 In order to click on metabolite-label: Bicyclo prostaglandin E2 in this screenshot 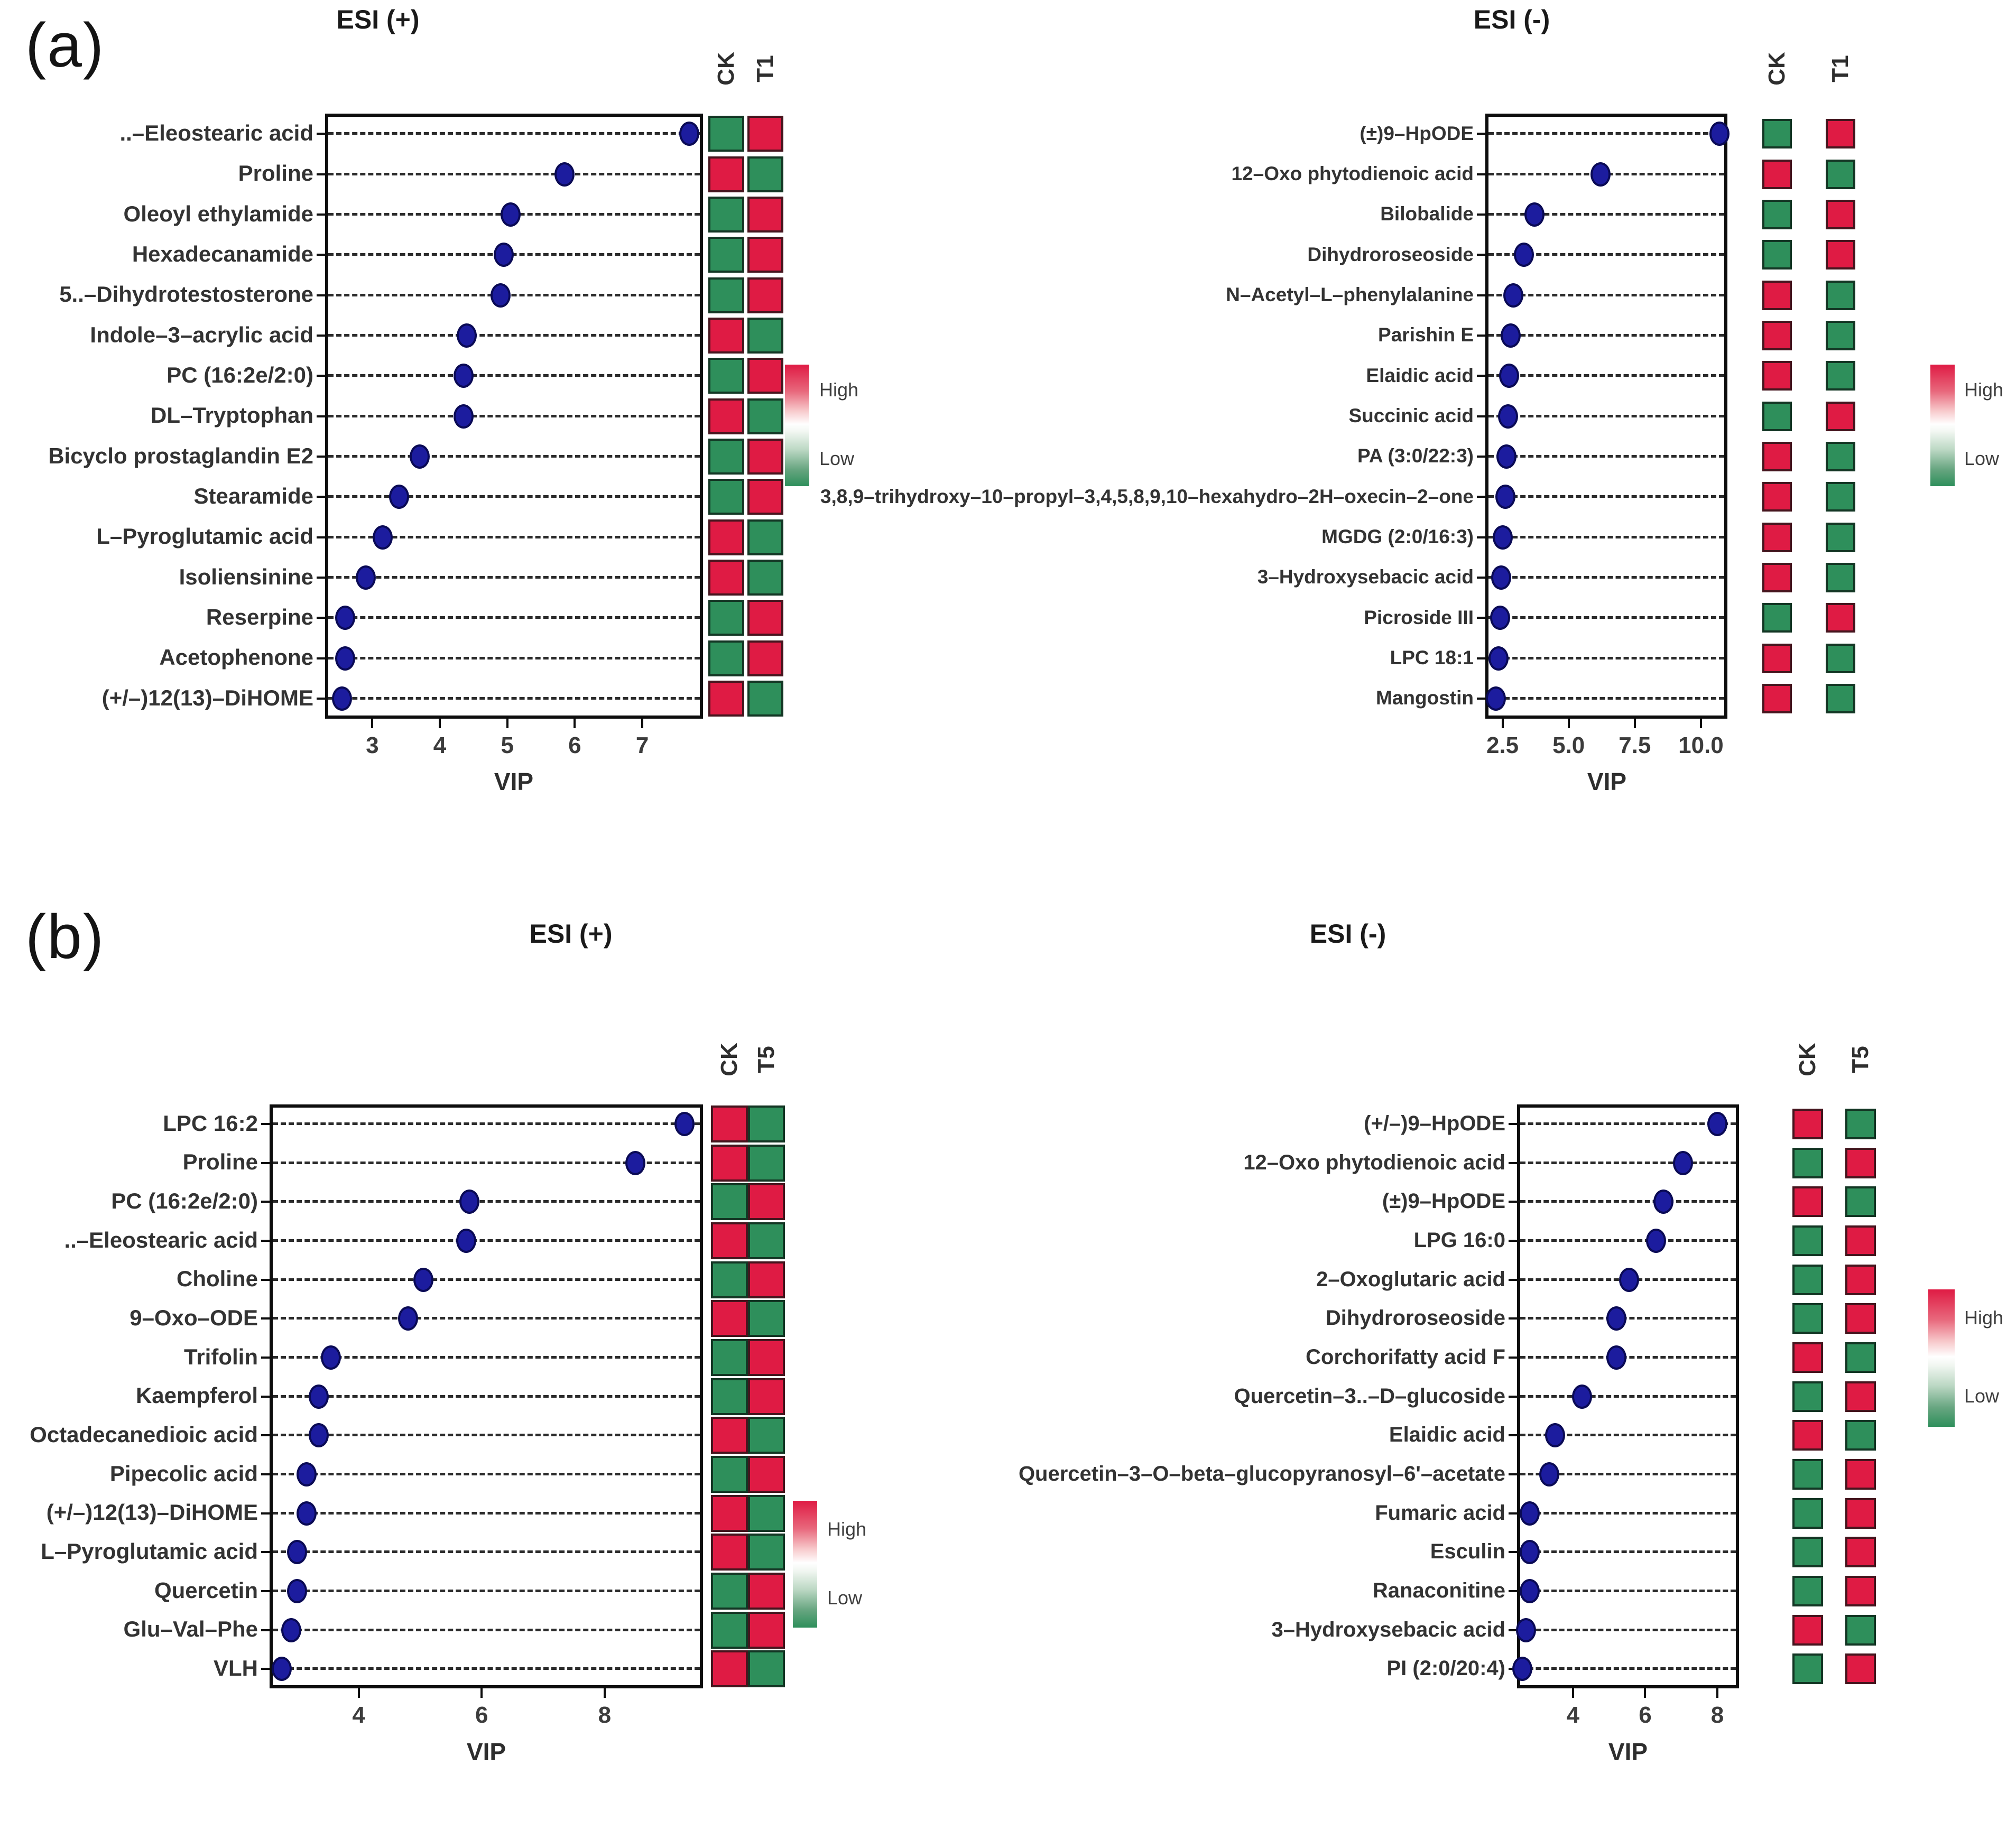, I will do `click(180, 455)`.